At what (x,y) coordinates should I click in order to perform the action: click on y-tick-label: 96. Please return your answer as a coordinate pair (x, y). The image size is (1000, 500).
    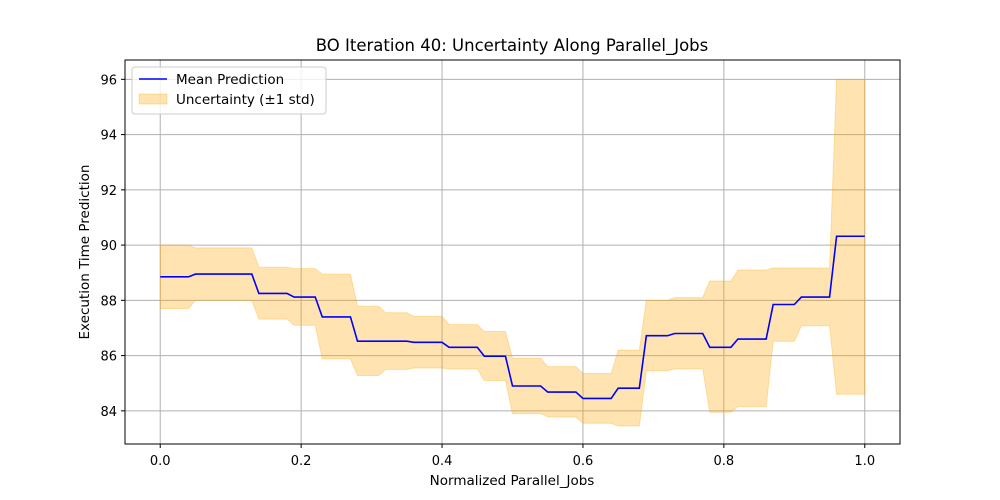
    Looking at the image, I should click on (108, 80).